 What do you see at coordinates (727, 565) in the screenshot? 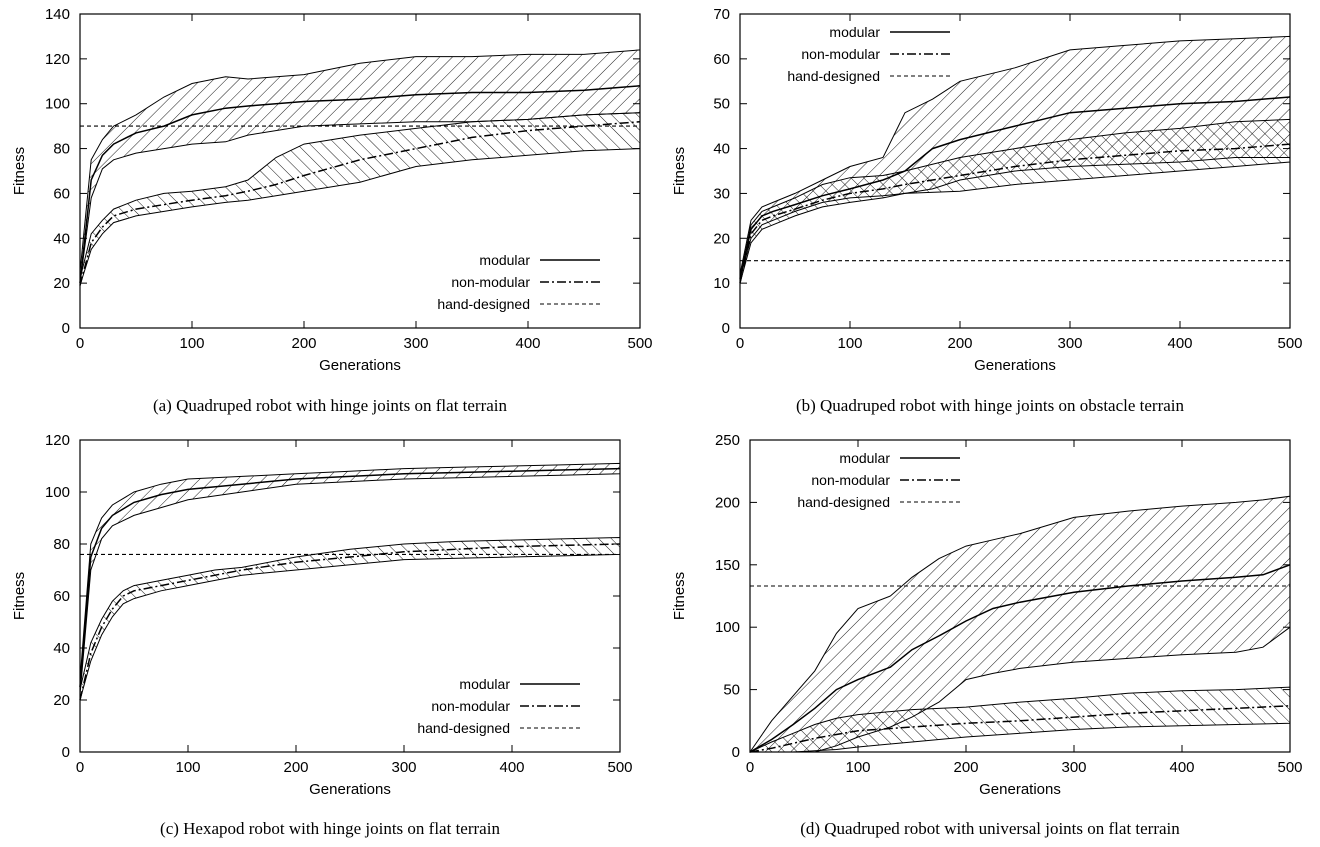
I see `y-tick-label: 150` at bounding box center [727, 565].